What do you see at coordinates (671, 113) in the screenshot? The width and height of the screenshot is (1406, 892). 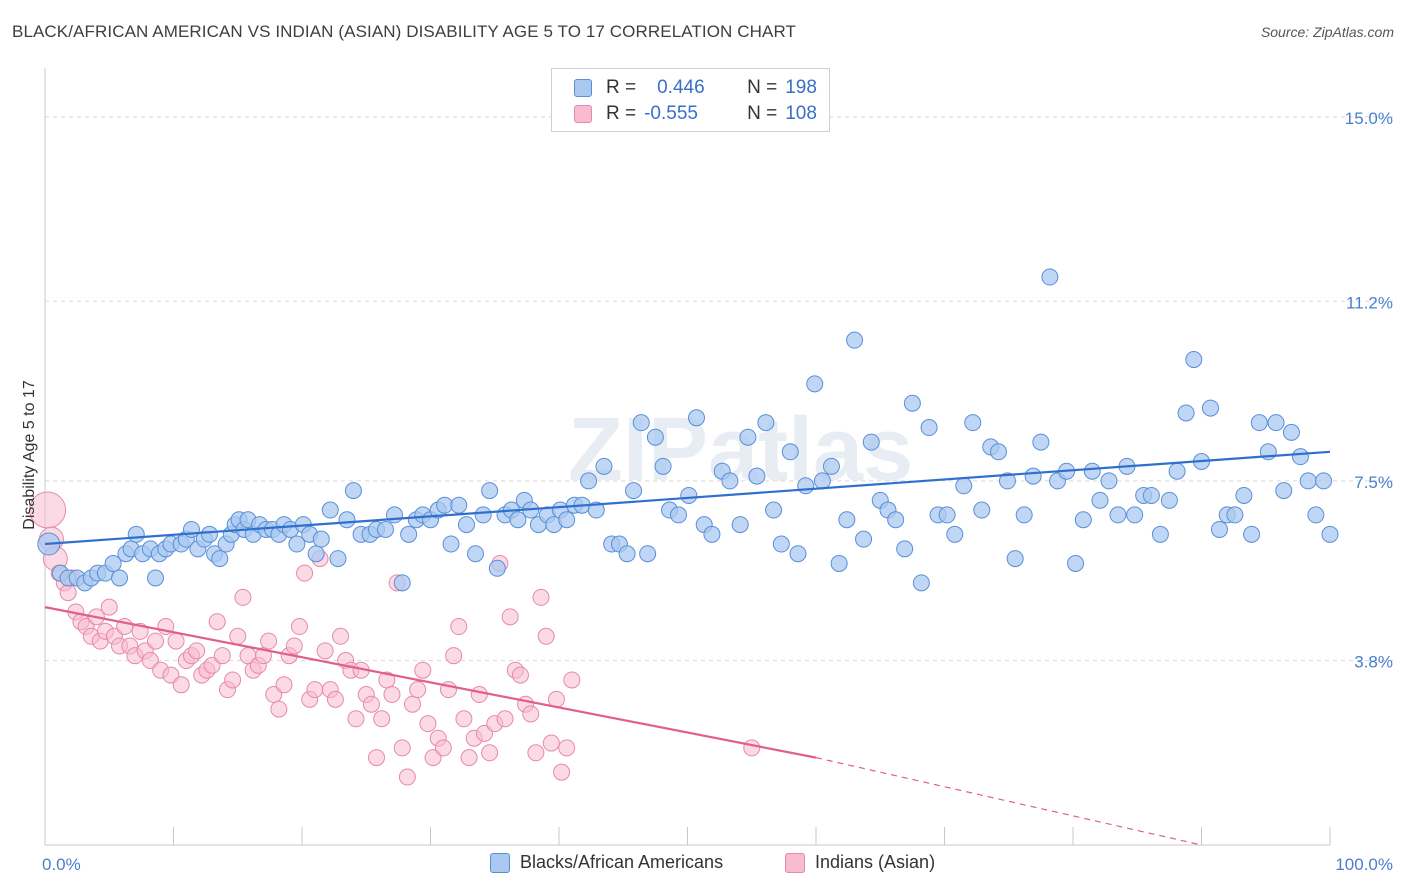 I see `legend-r-value: -0.555` at bounding box center [671, 113].